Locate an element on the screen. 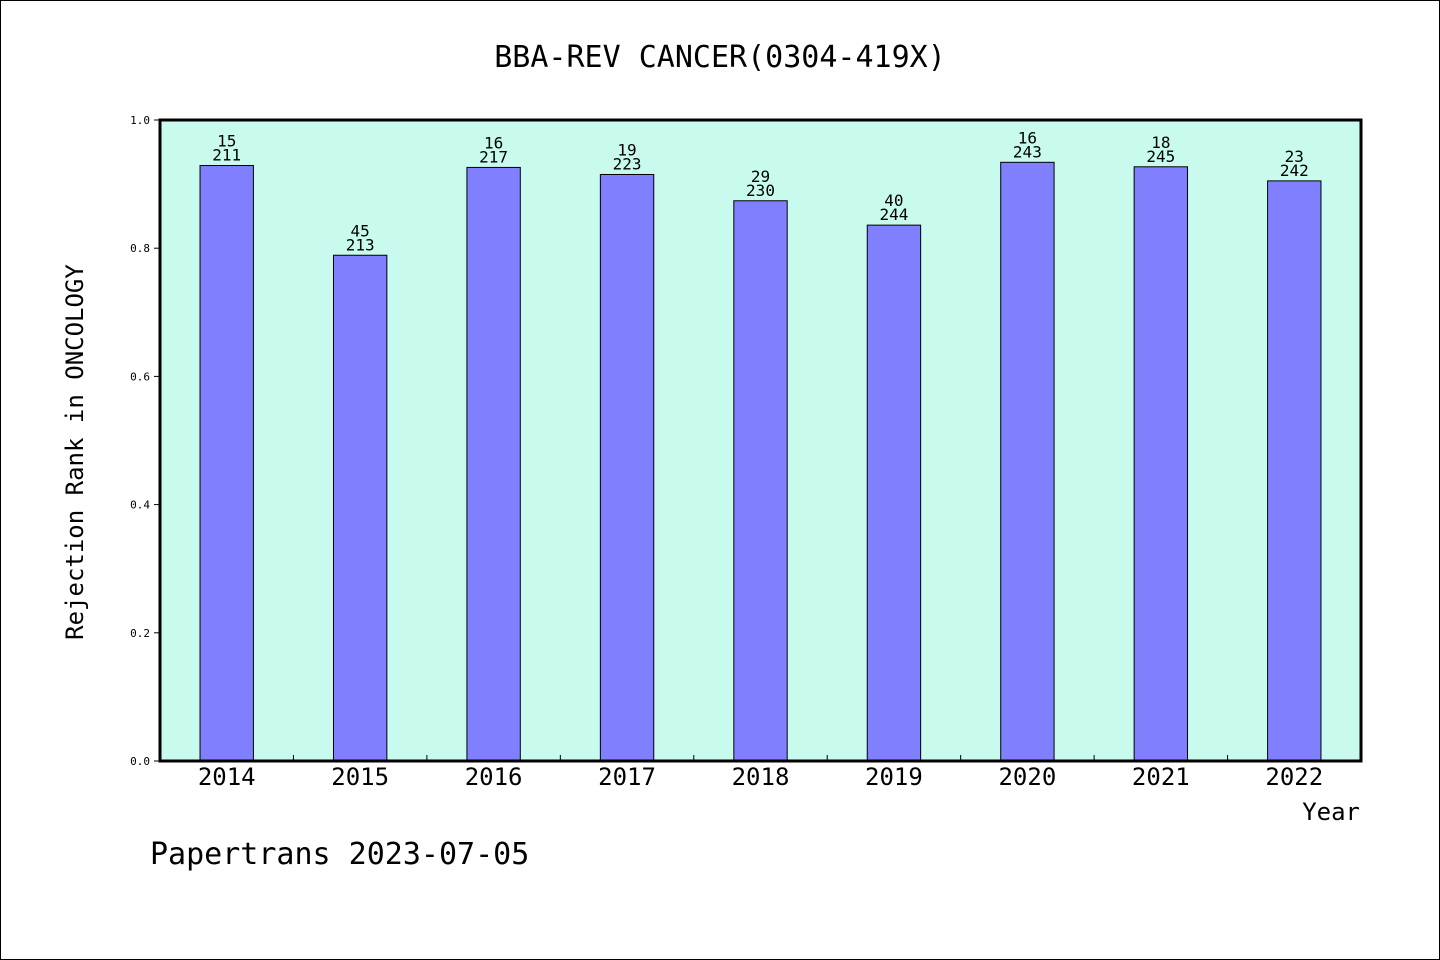  x-tick-label-2019: 2019 is located at coordinates (894, 777).